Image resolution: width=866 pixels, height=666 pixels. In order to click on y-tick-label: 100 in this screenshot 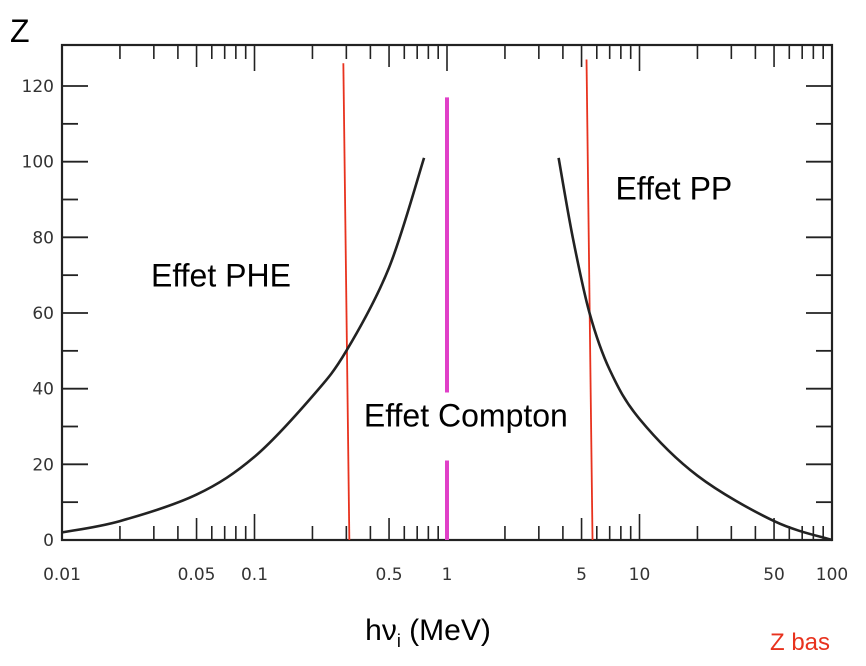, I will do `click(38, 163)`.